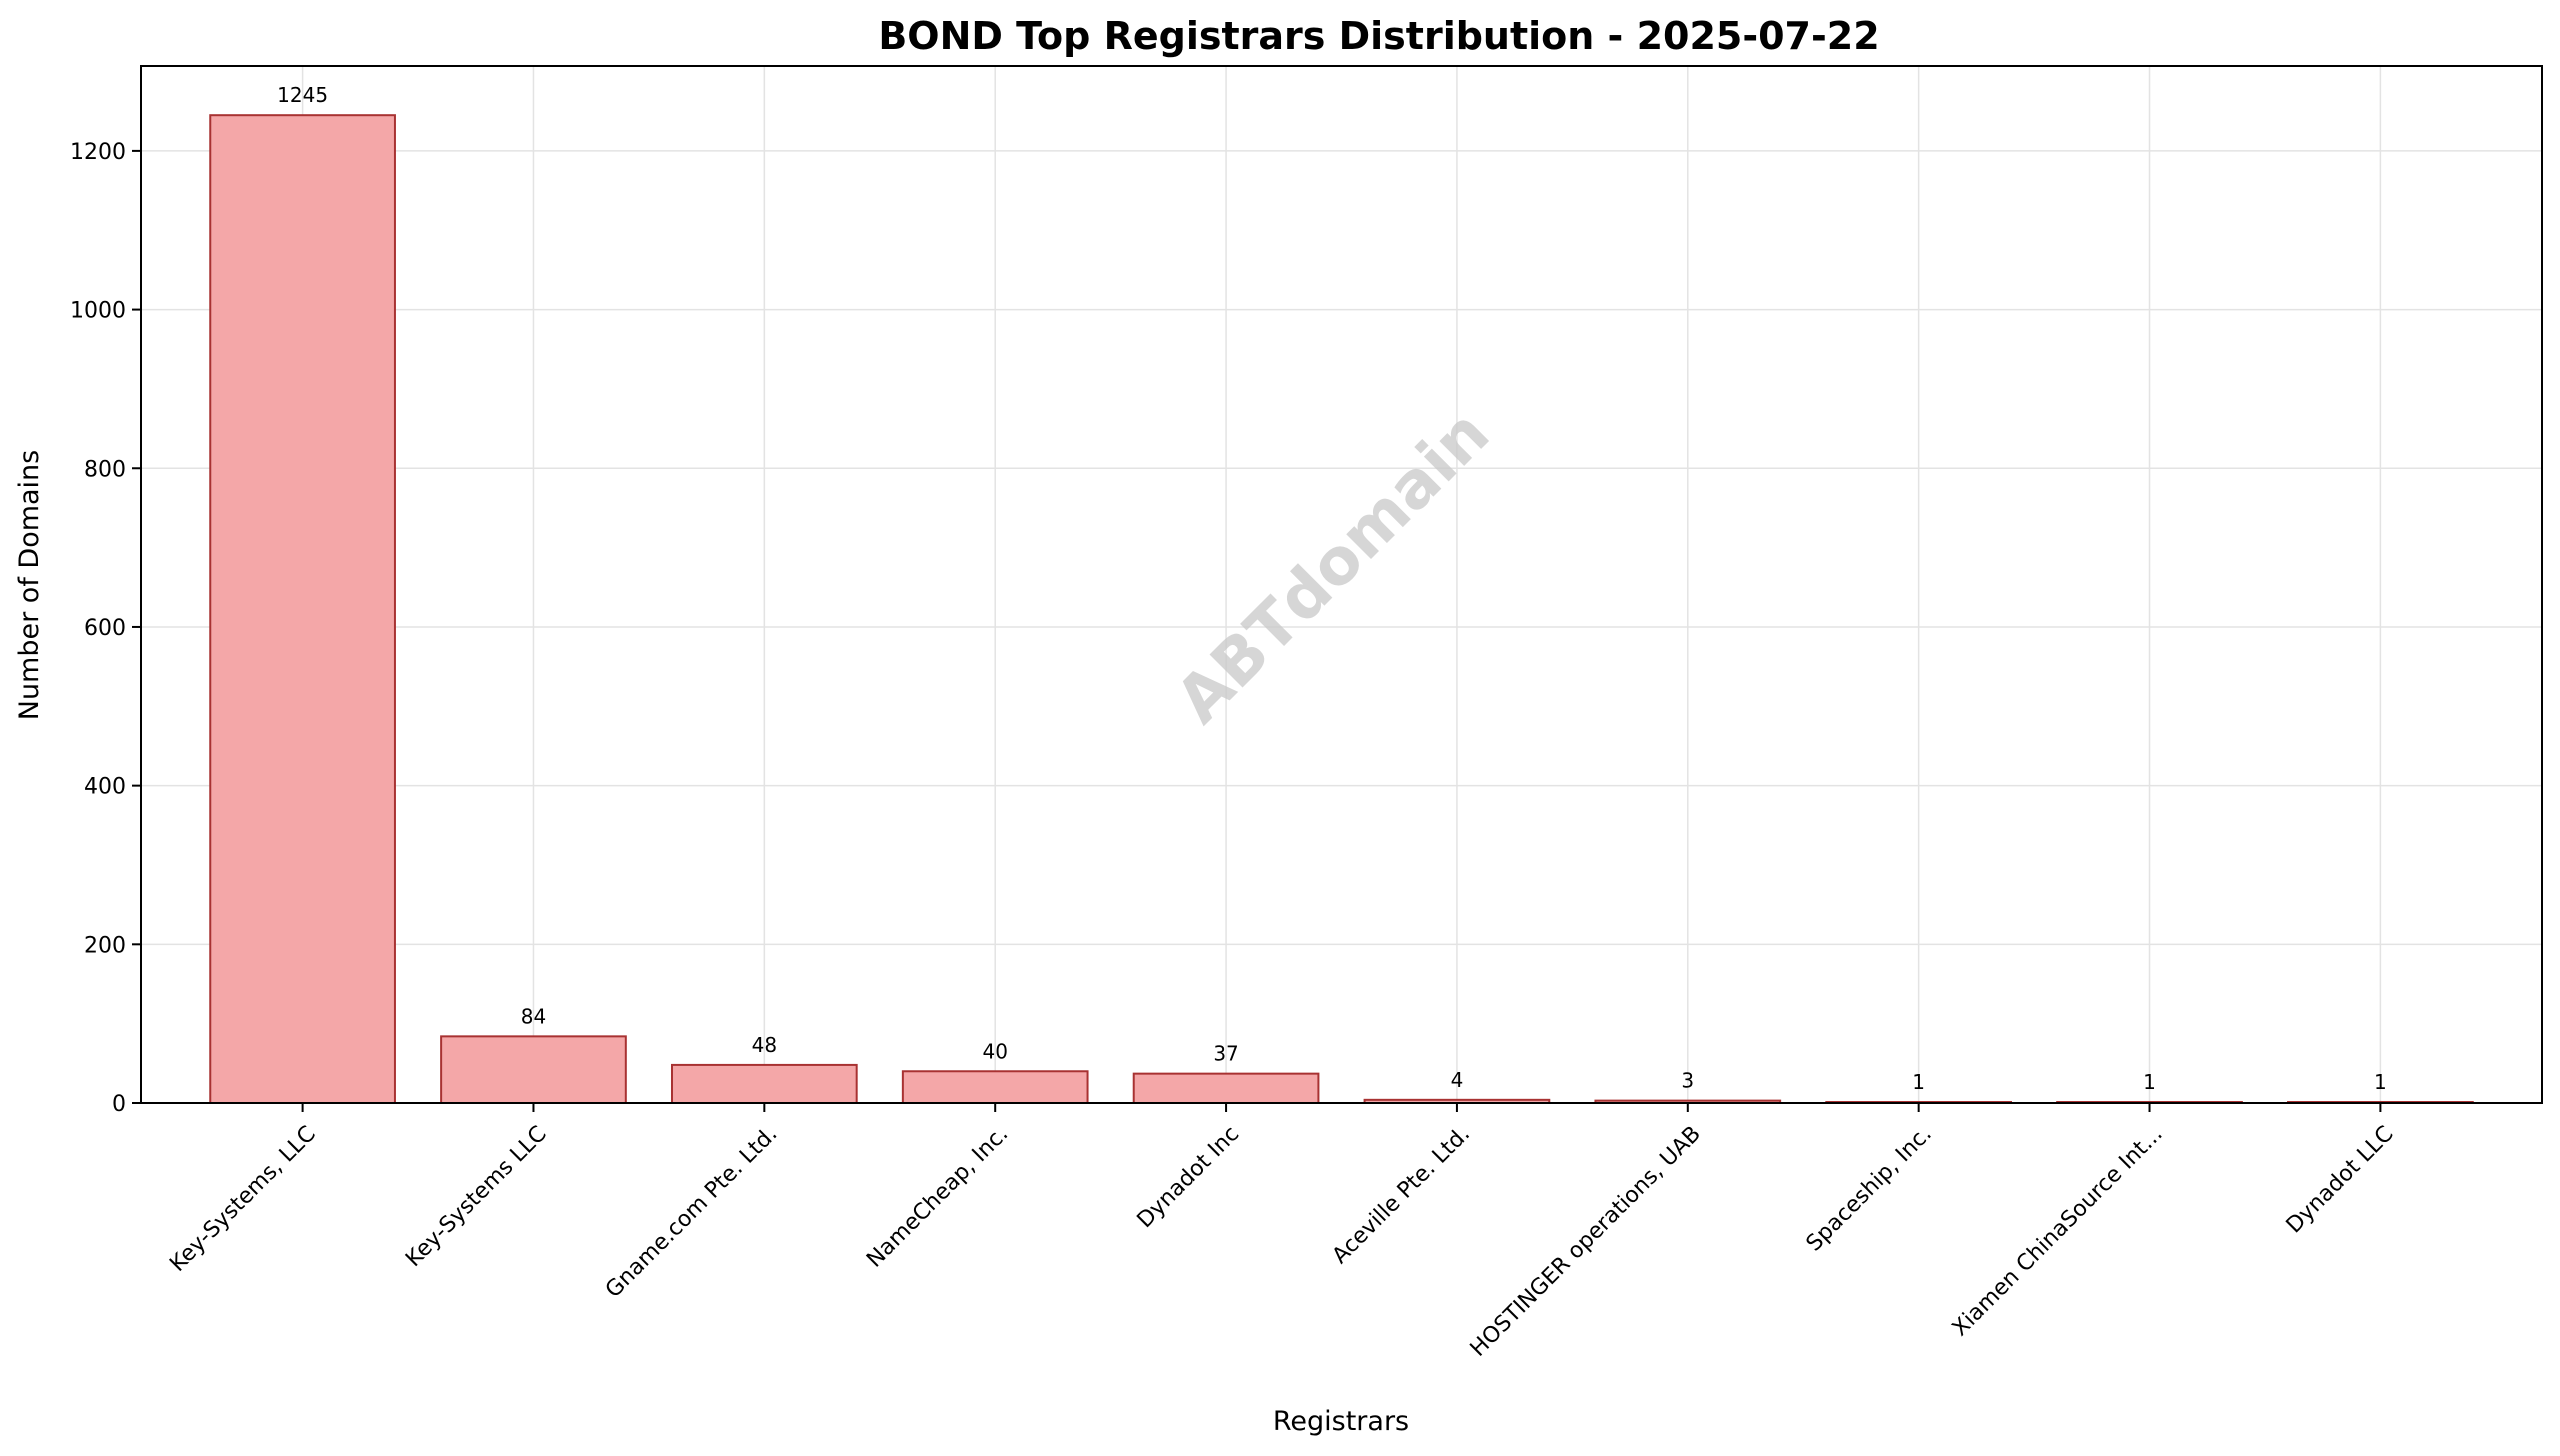 The image size is (2560, 1456). I want to click on bar-data-label: 4, so click(1457, 1080).